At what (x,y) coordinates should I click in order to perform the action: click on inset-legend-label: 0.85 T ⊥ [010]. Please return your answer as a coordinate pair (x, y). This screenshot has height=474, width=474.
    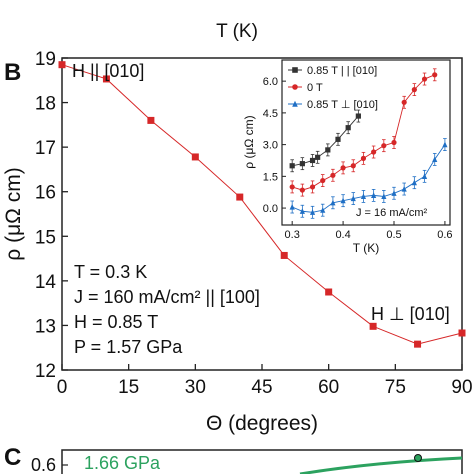
    Looking at the image, I should click on (342, 105).